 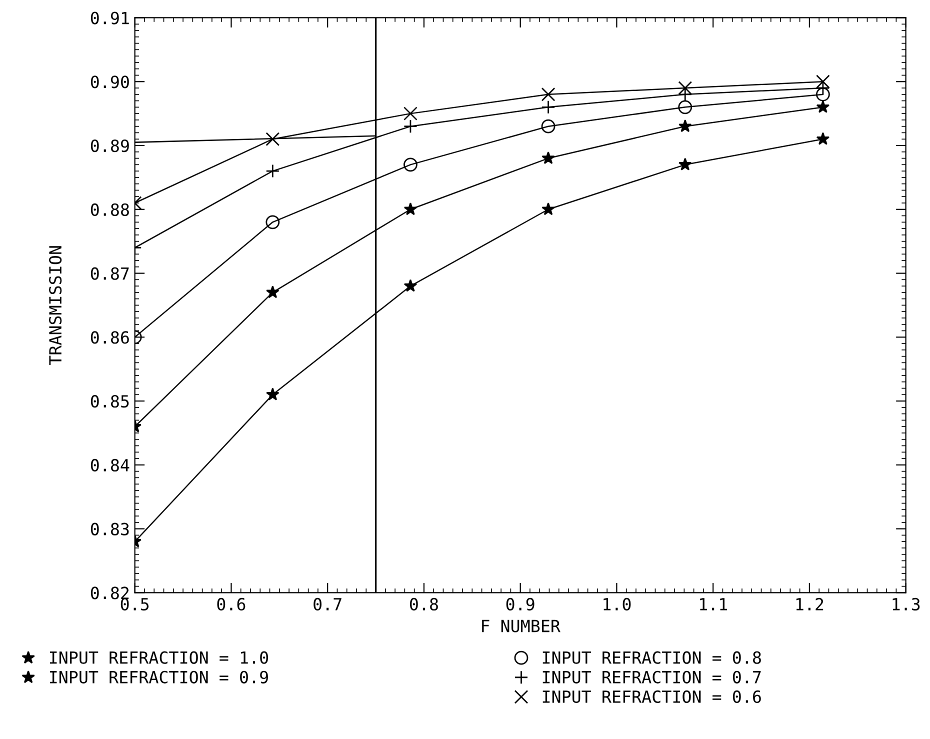 I want to click on y-tick-label: 0.90, so click(x=109, y=82).